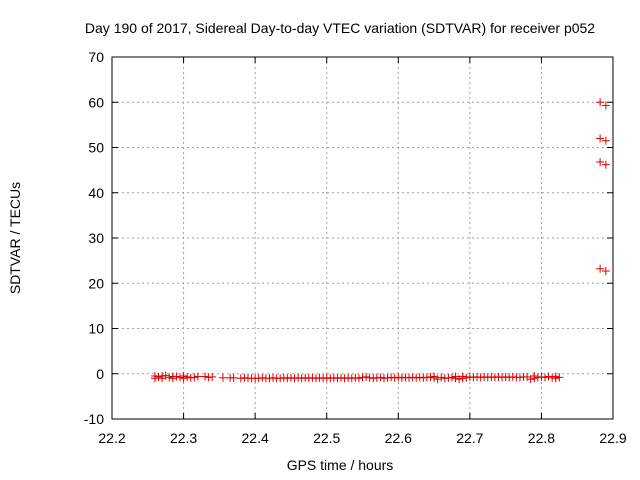 The height and width of the screenshot is (480, 640). What do you see at coordinates (96, 57) in the screenshot?
I see `y-tick-label: 70` at bounding box center [96, 57].